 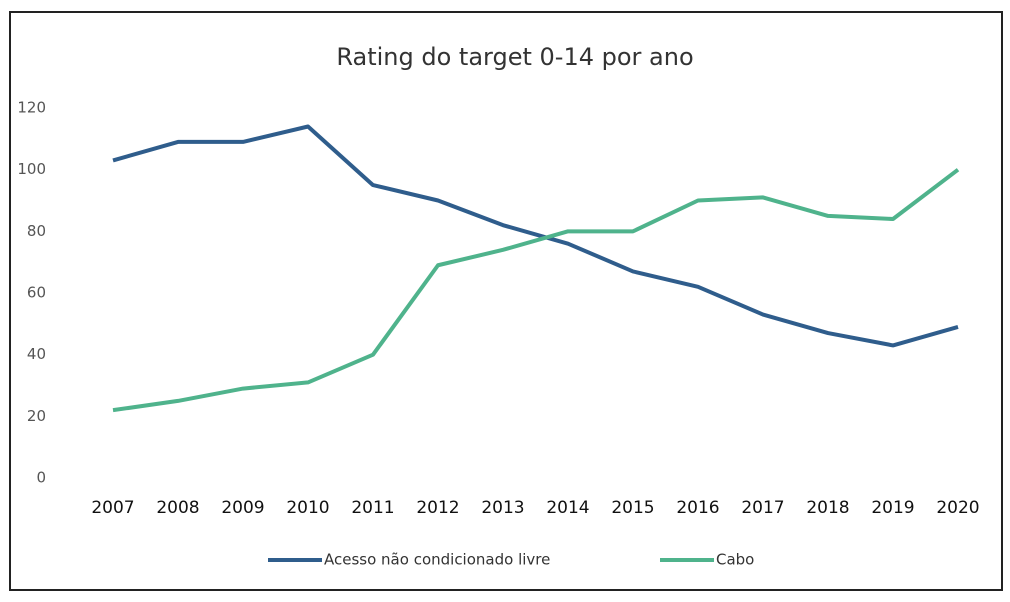 I want to click on x-tick-label: 2014, so click(x=567, y=508).